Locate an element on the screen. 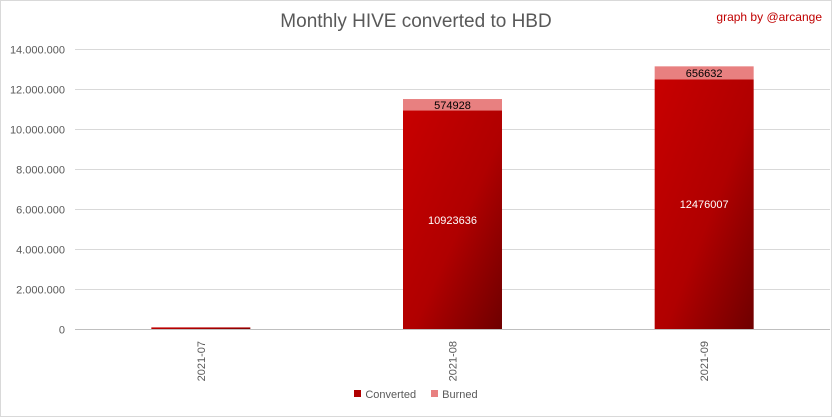  legend: Converted Burned is located at coordinates (416, 395).